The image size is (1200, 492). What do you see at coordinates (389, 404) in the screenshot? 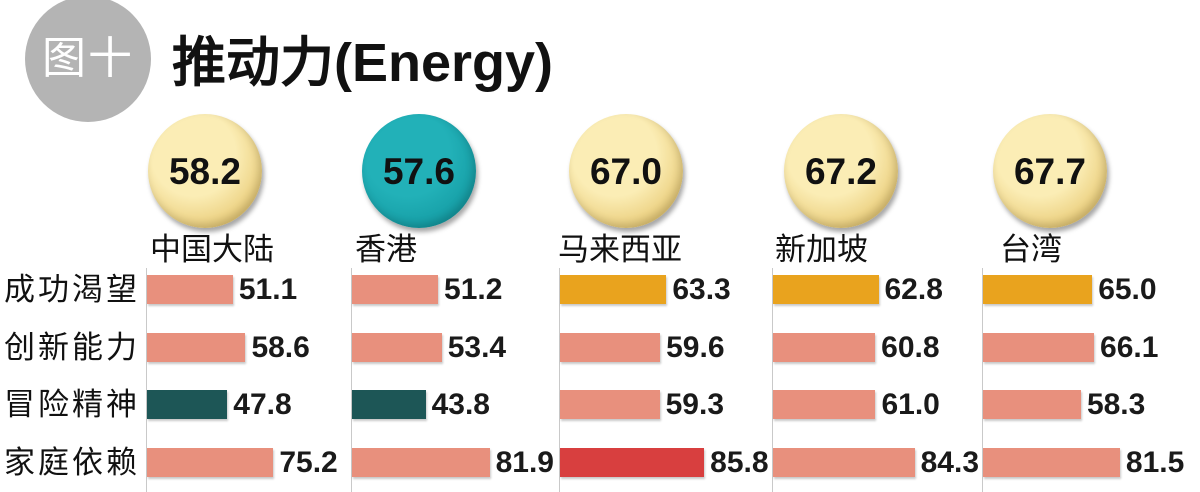
I see `bar-r3-c2` at bounding box center [389, 404].